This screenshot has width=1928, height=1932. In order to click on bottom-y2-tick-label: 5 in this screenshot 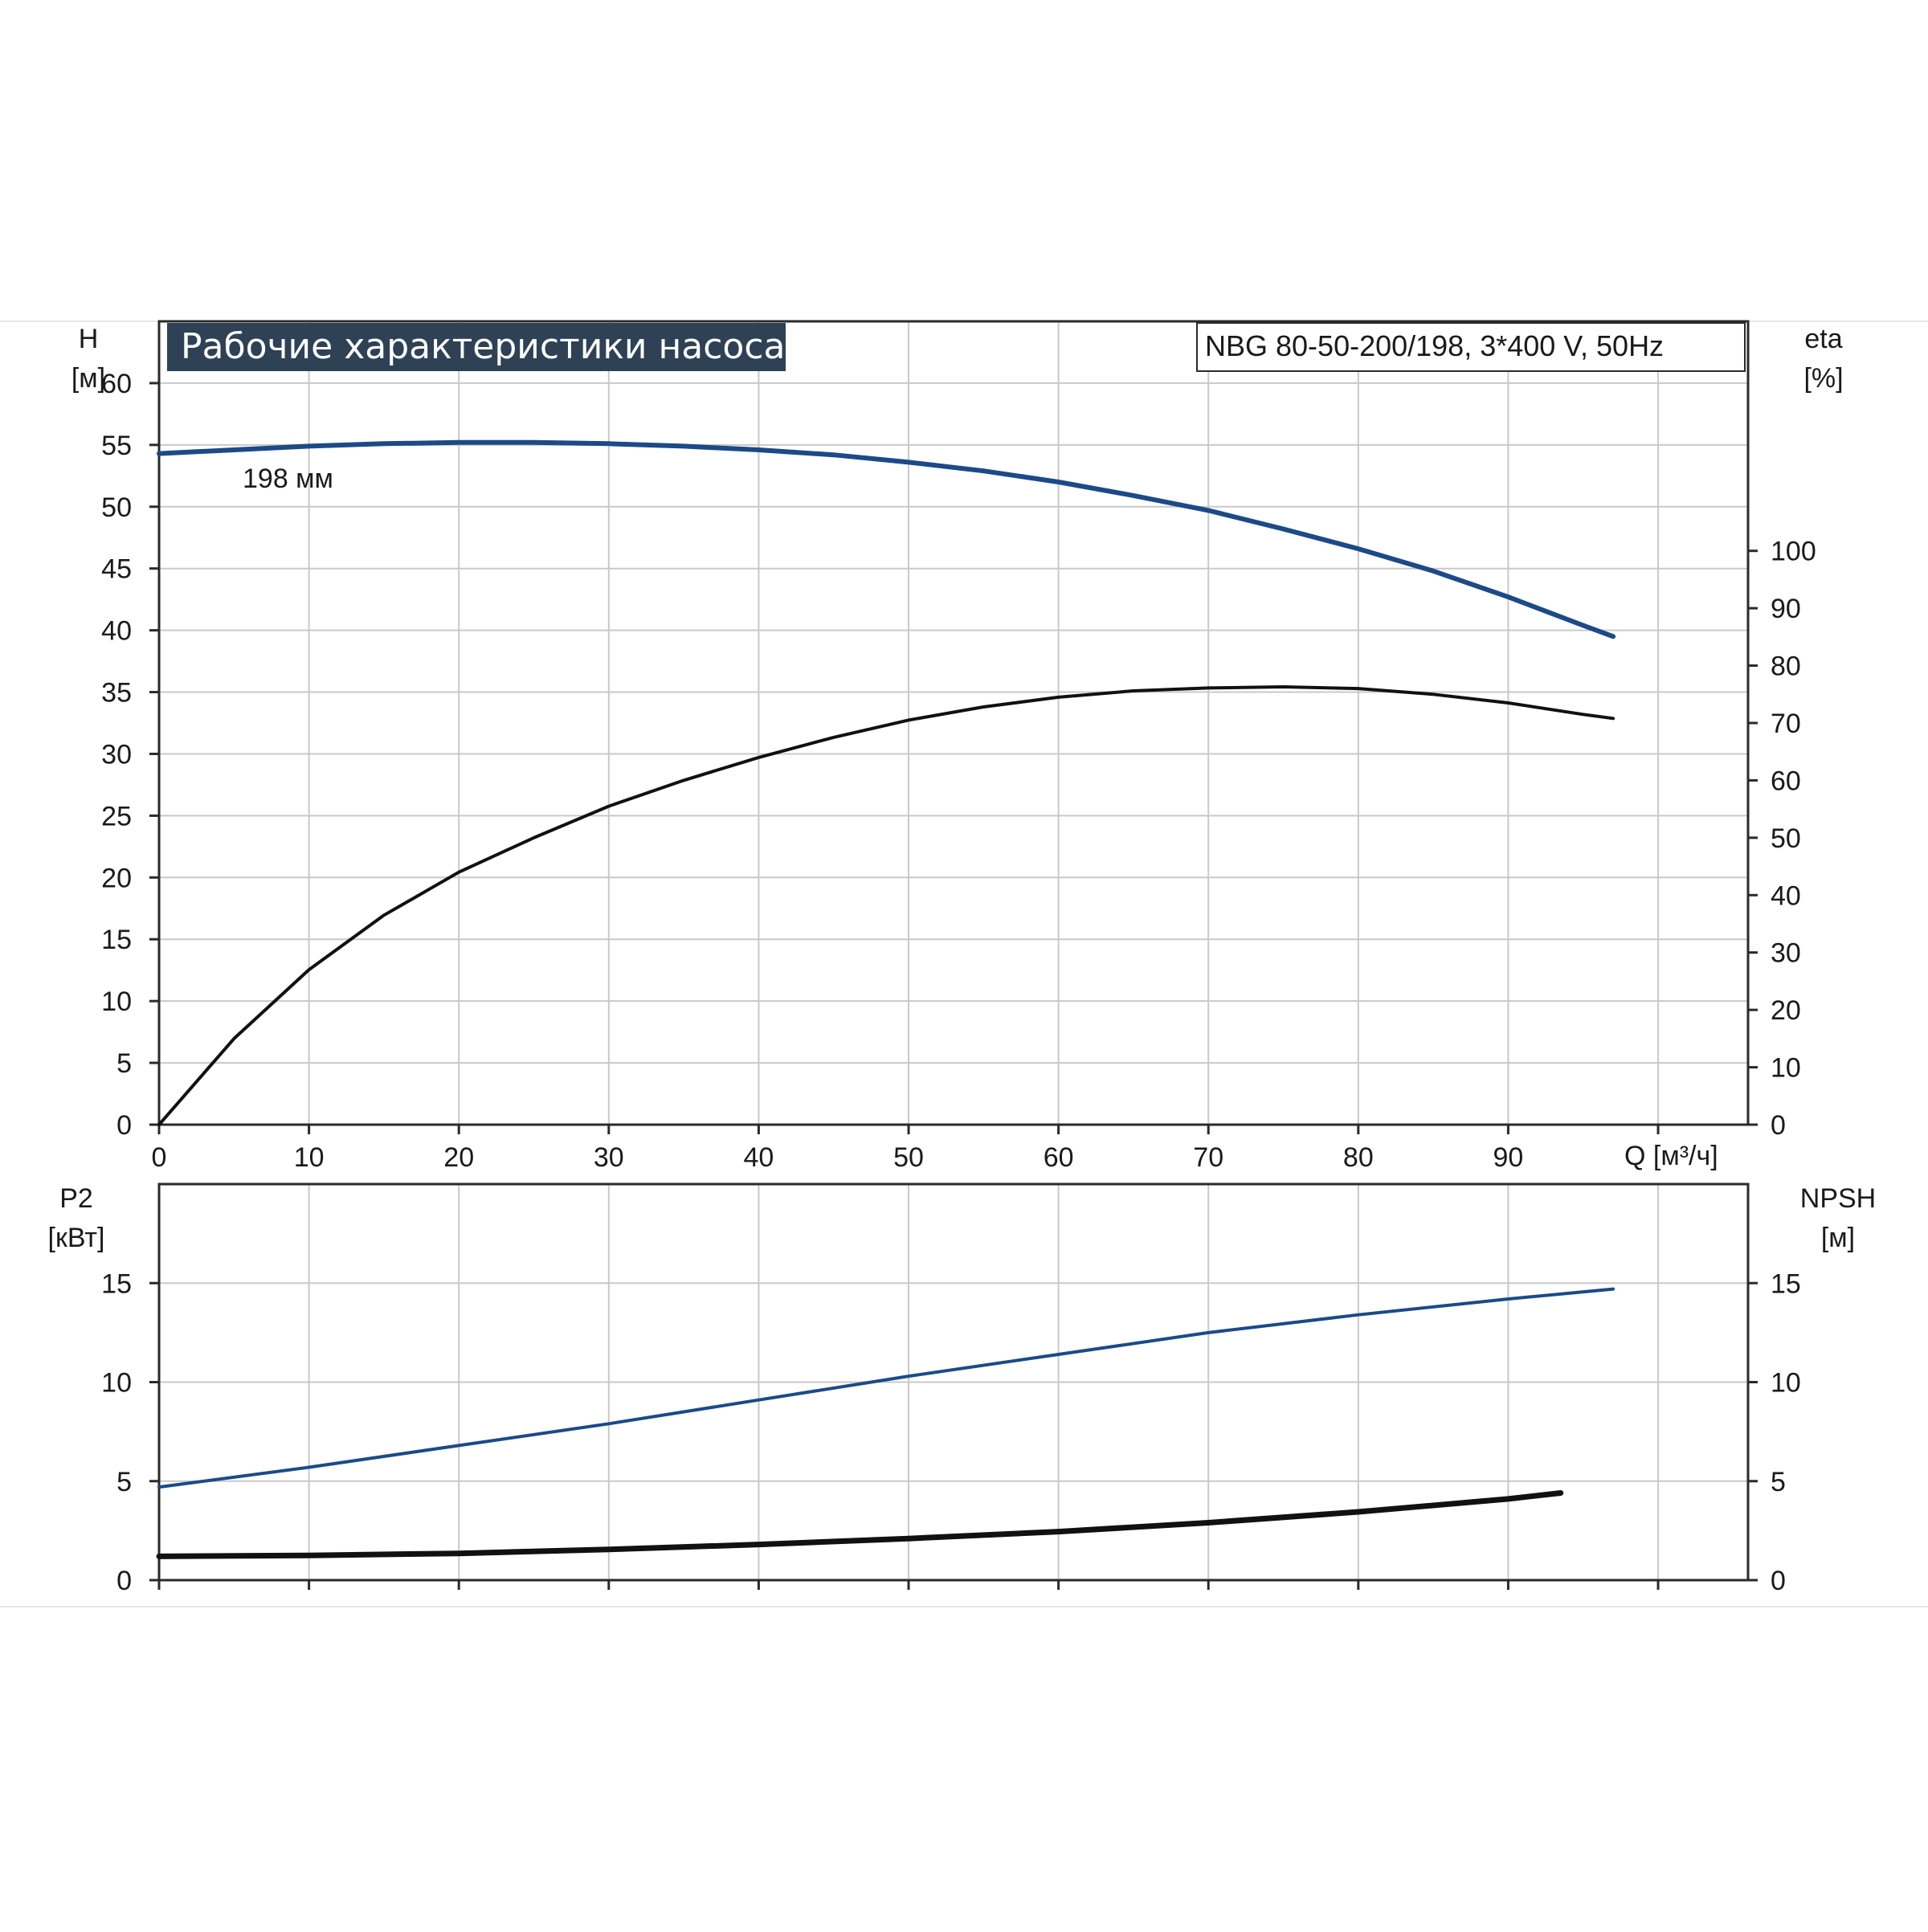, I will do `click(1778, 1482)`.